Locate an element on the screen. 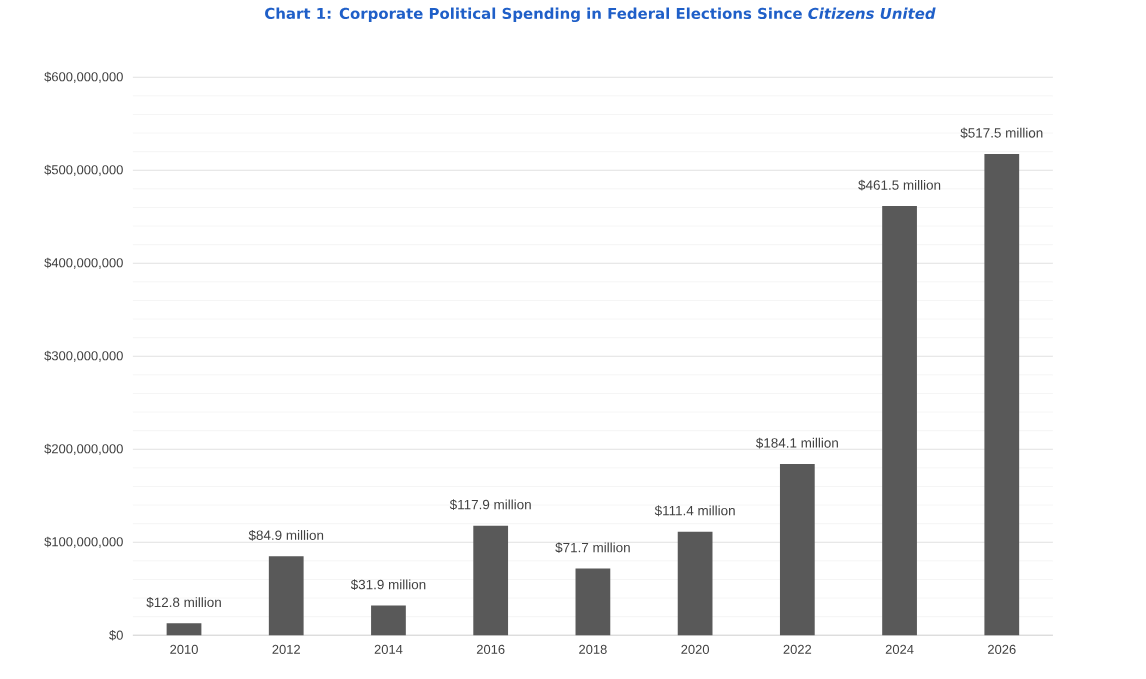  y-tick-label: $200,000,000 is located at coordinates (83, 449).